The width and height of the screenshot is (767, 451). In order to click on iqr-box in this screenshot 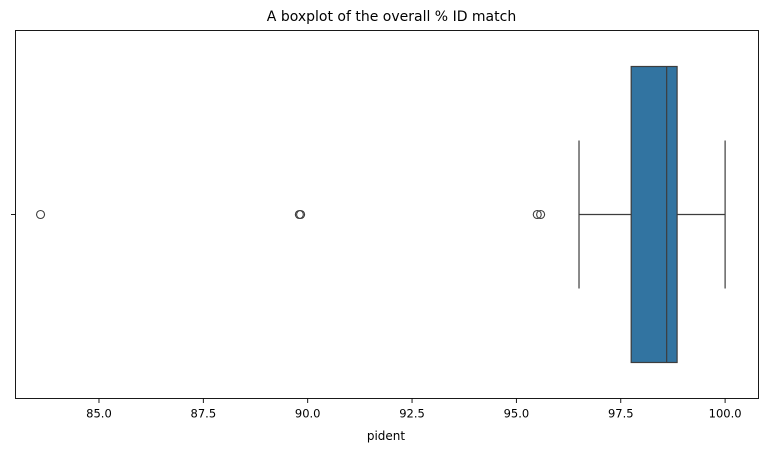, I will do `click(654, 214)`.